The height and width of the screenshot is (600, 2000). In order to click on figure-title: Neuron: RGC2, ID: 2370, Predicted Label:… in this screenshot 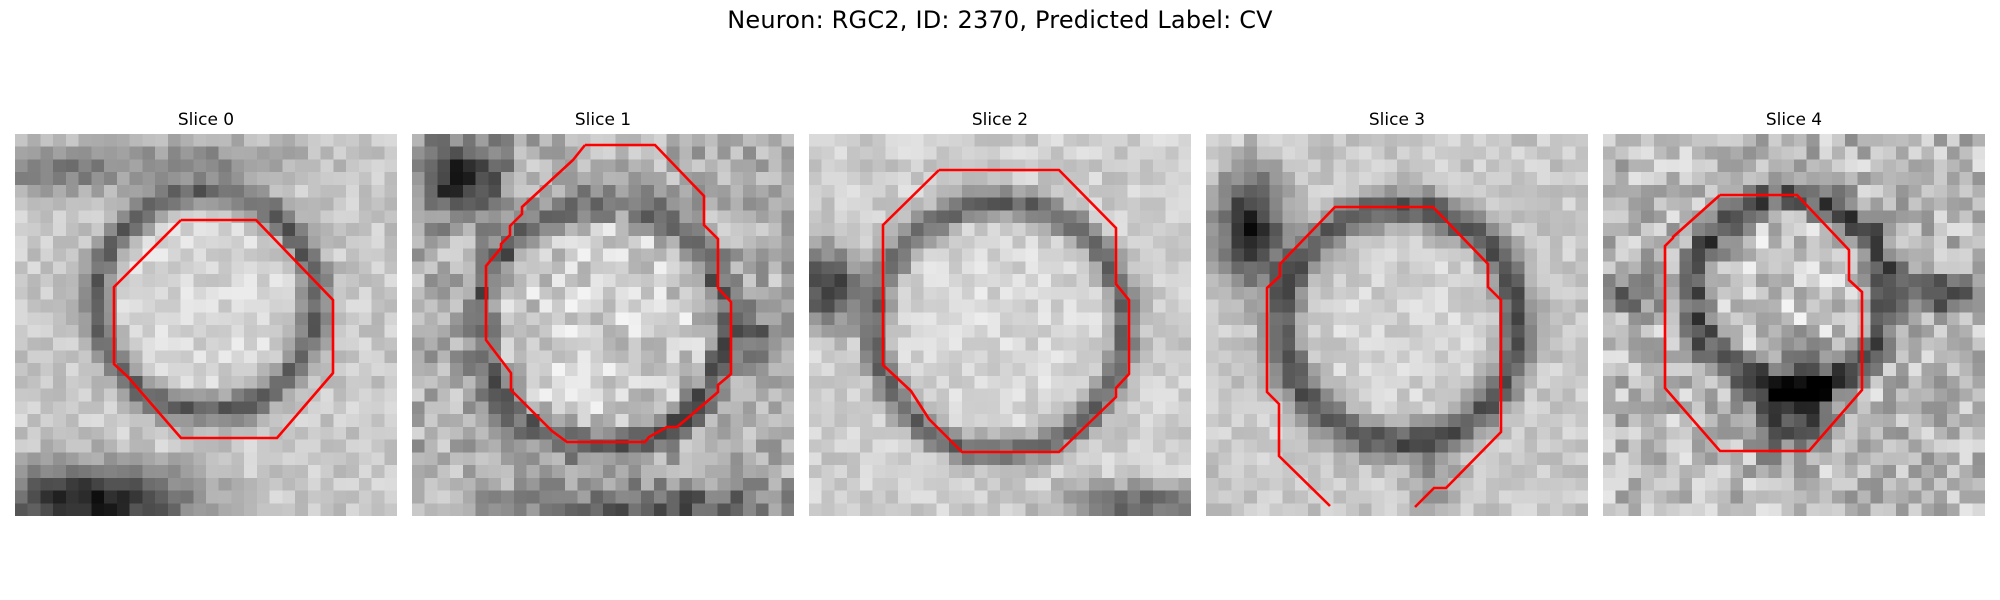, I will do `click(1000, 20)`.